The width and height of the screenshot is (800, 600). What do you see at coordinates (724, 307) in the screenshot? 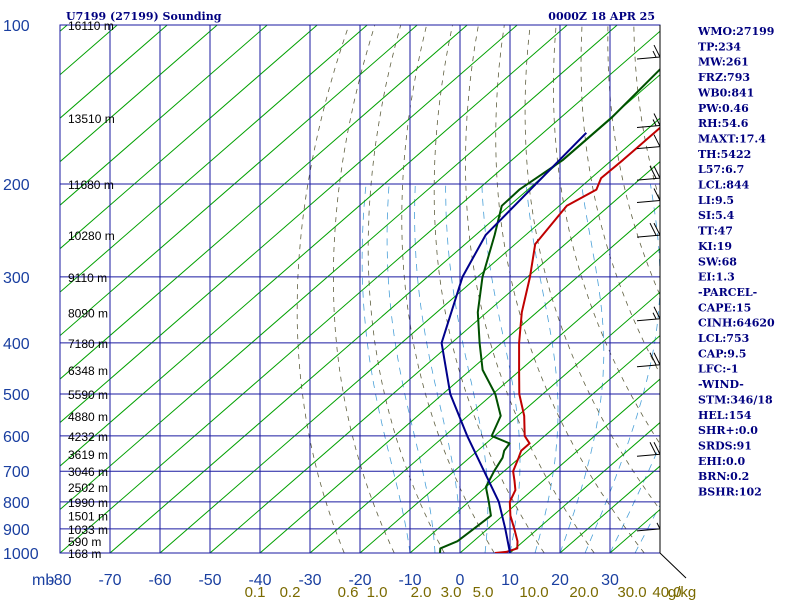
I see `stability-index: CAPE:15` at bounding box center [724, 307].